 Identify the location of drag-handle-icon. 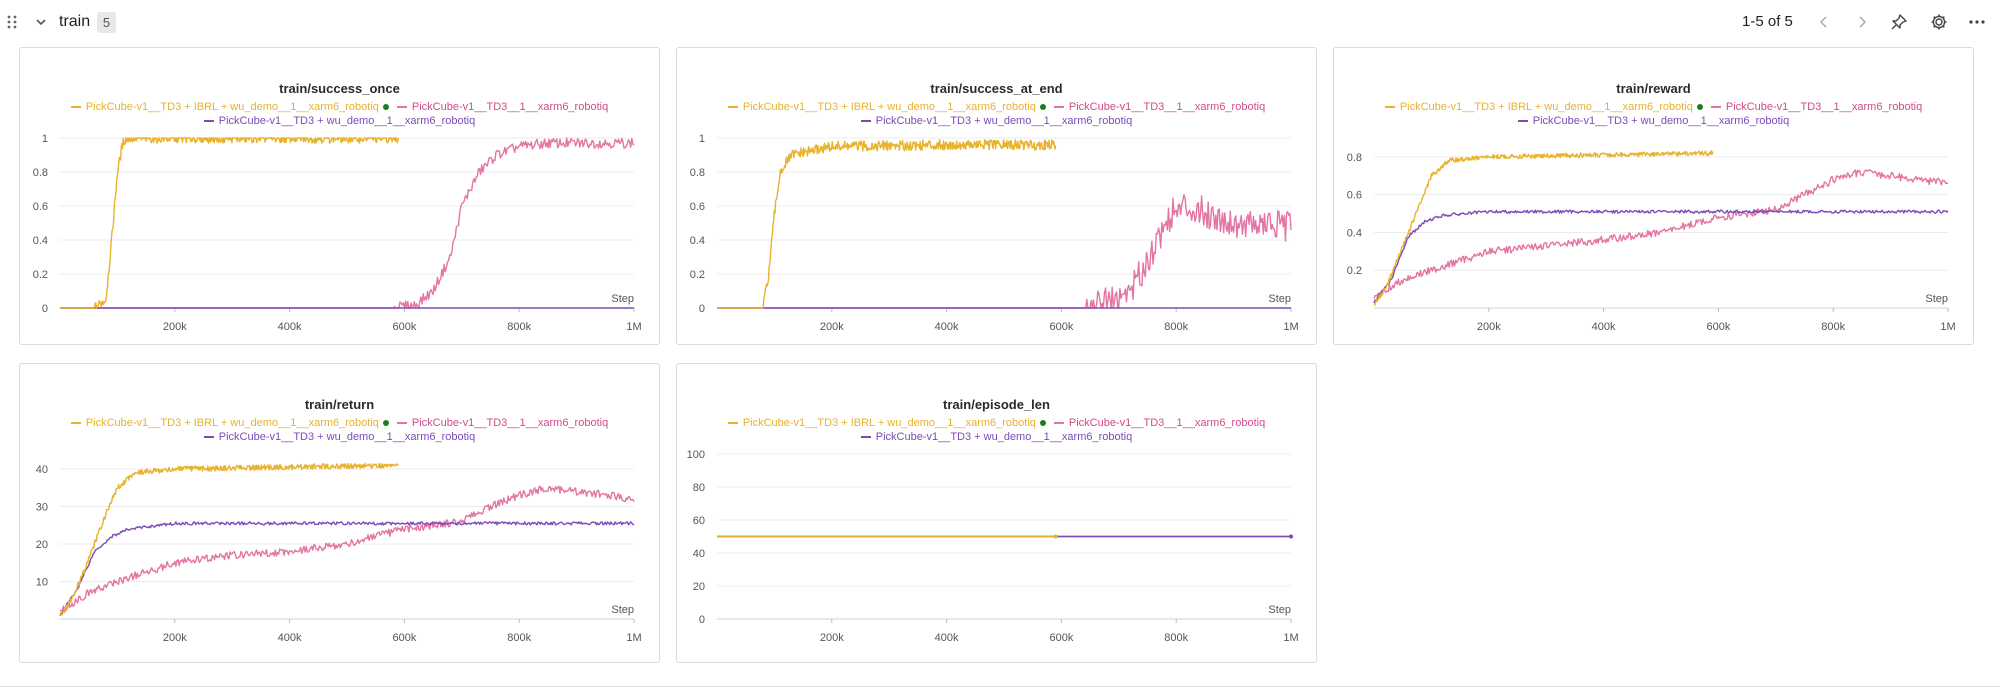
(12, 22).